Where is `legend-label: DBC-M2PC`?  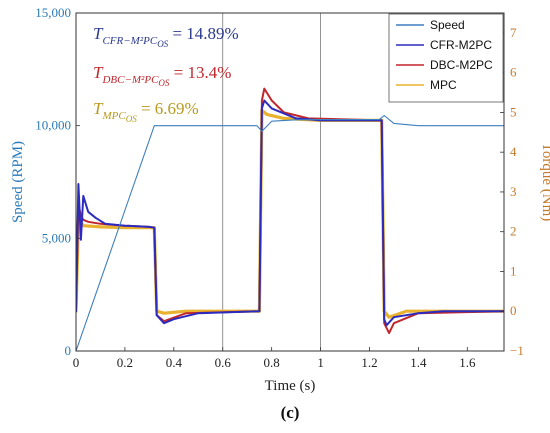
legend-label: DBC-M2PC is located at coordinates (461, 65).